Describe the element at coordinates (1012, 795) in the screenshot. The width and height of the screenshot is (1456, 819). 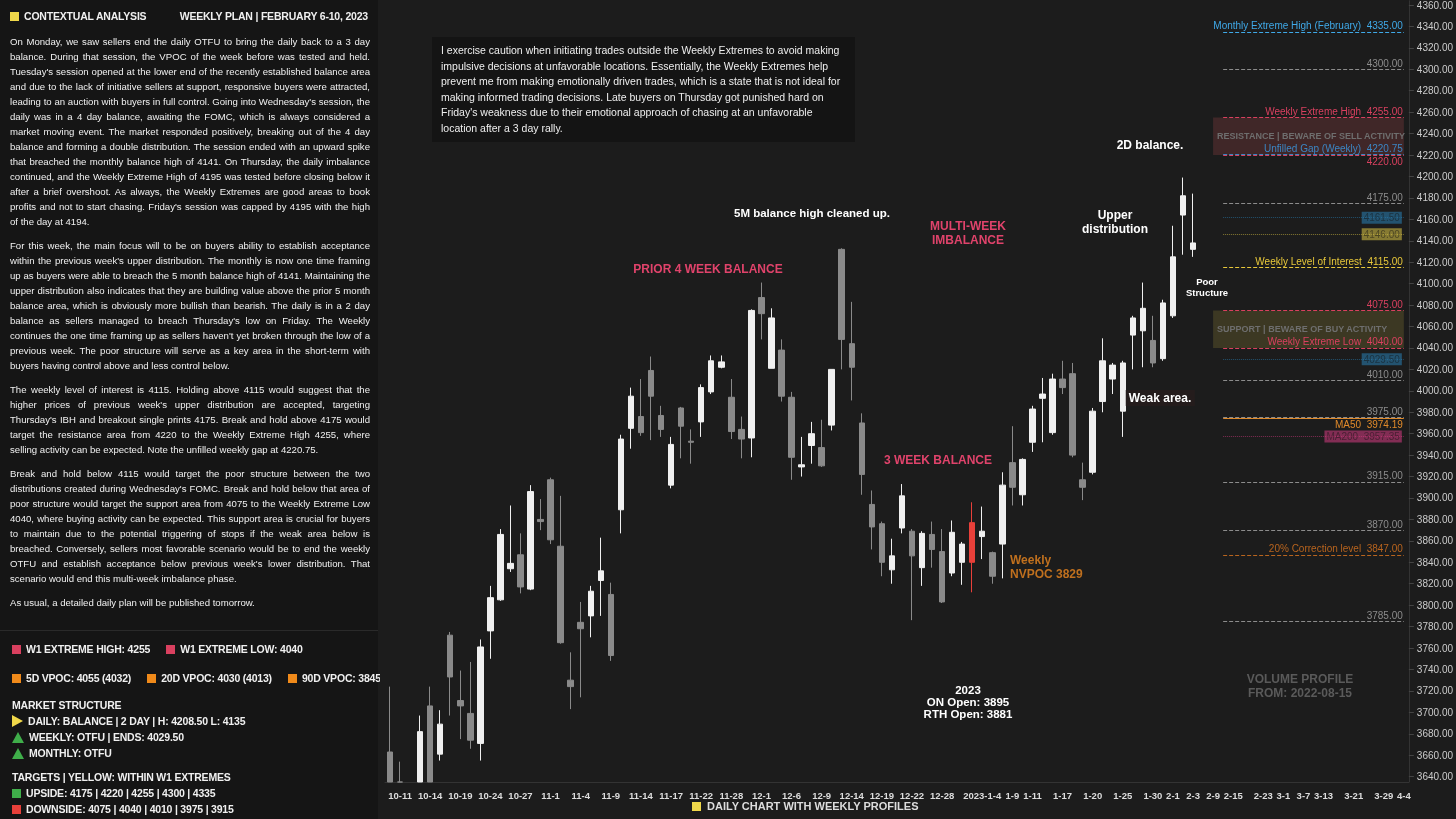
I see `x-tick-label: 1-9` at that location.